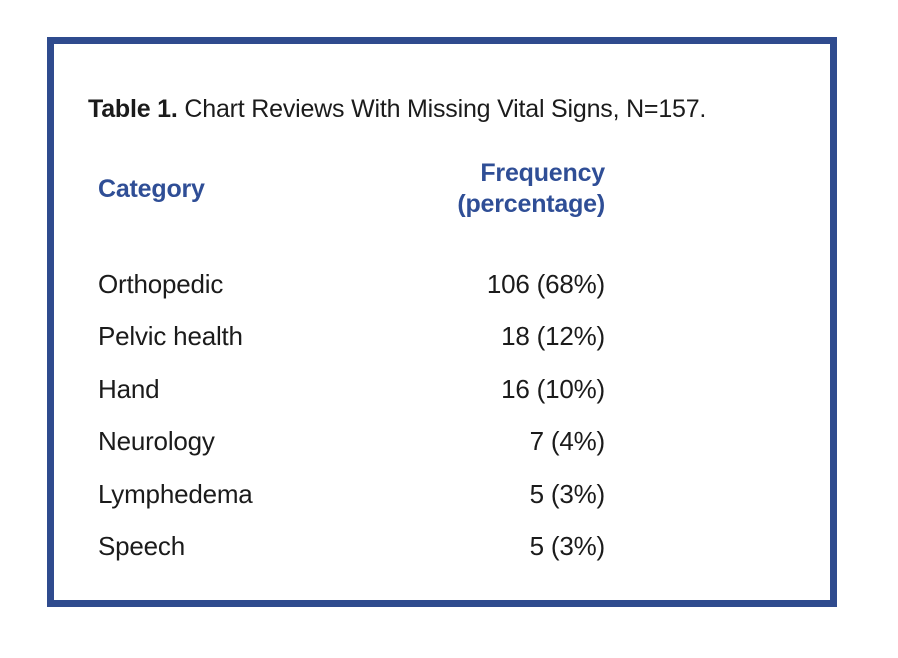  Describe the element at coordinates (170, 336) in the screenshot. I see `category-cell: Pelvic health` at that location.